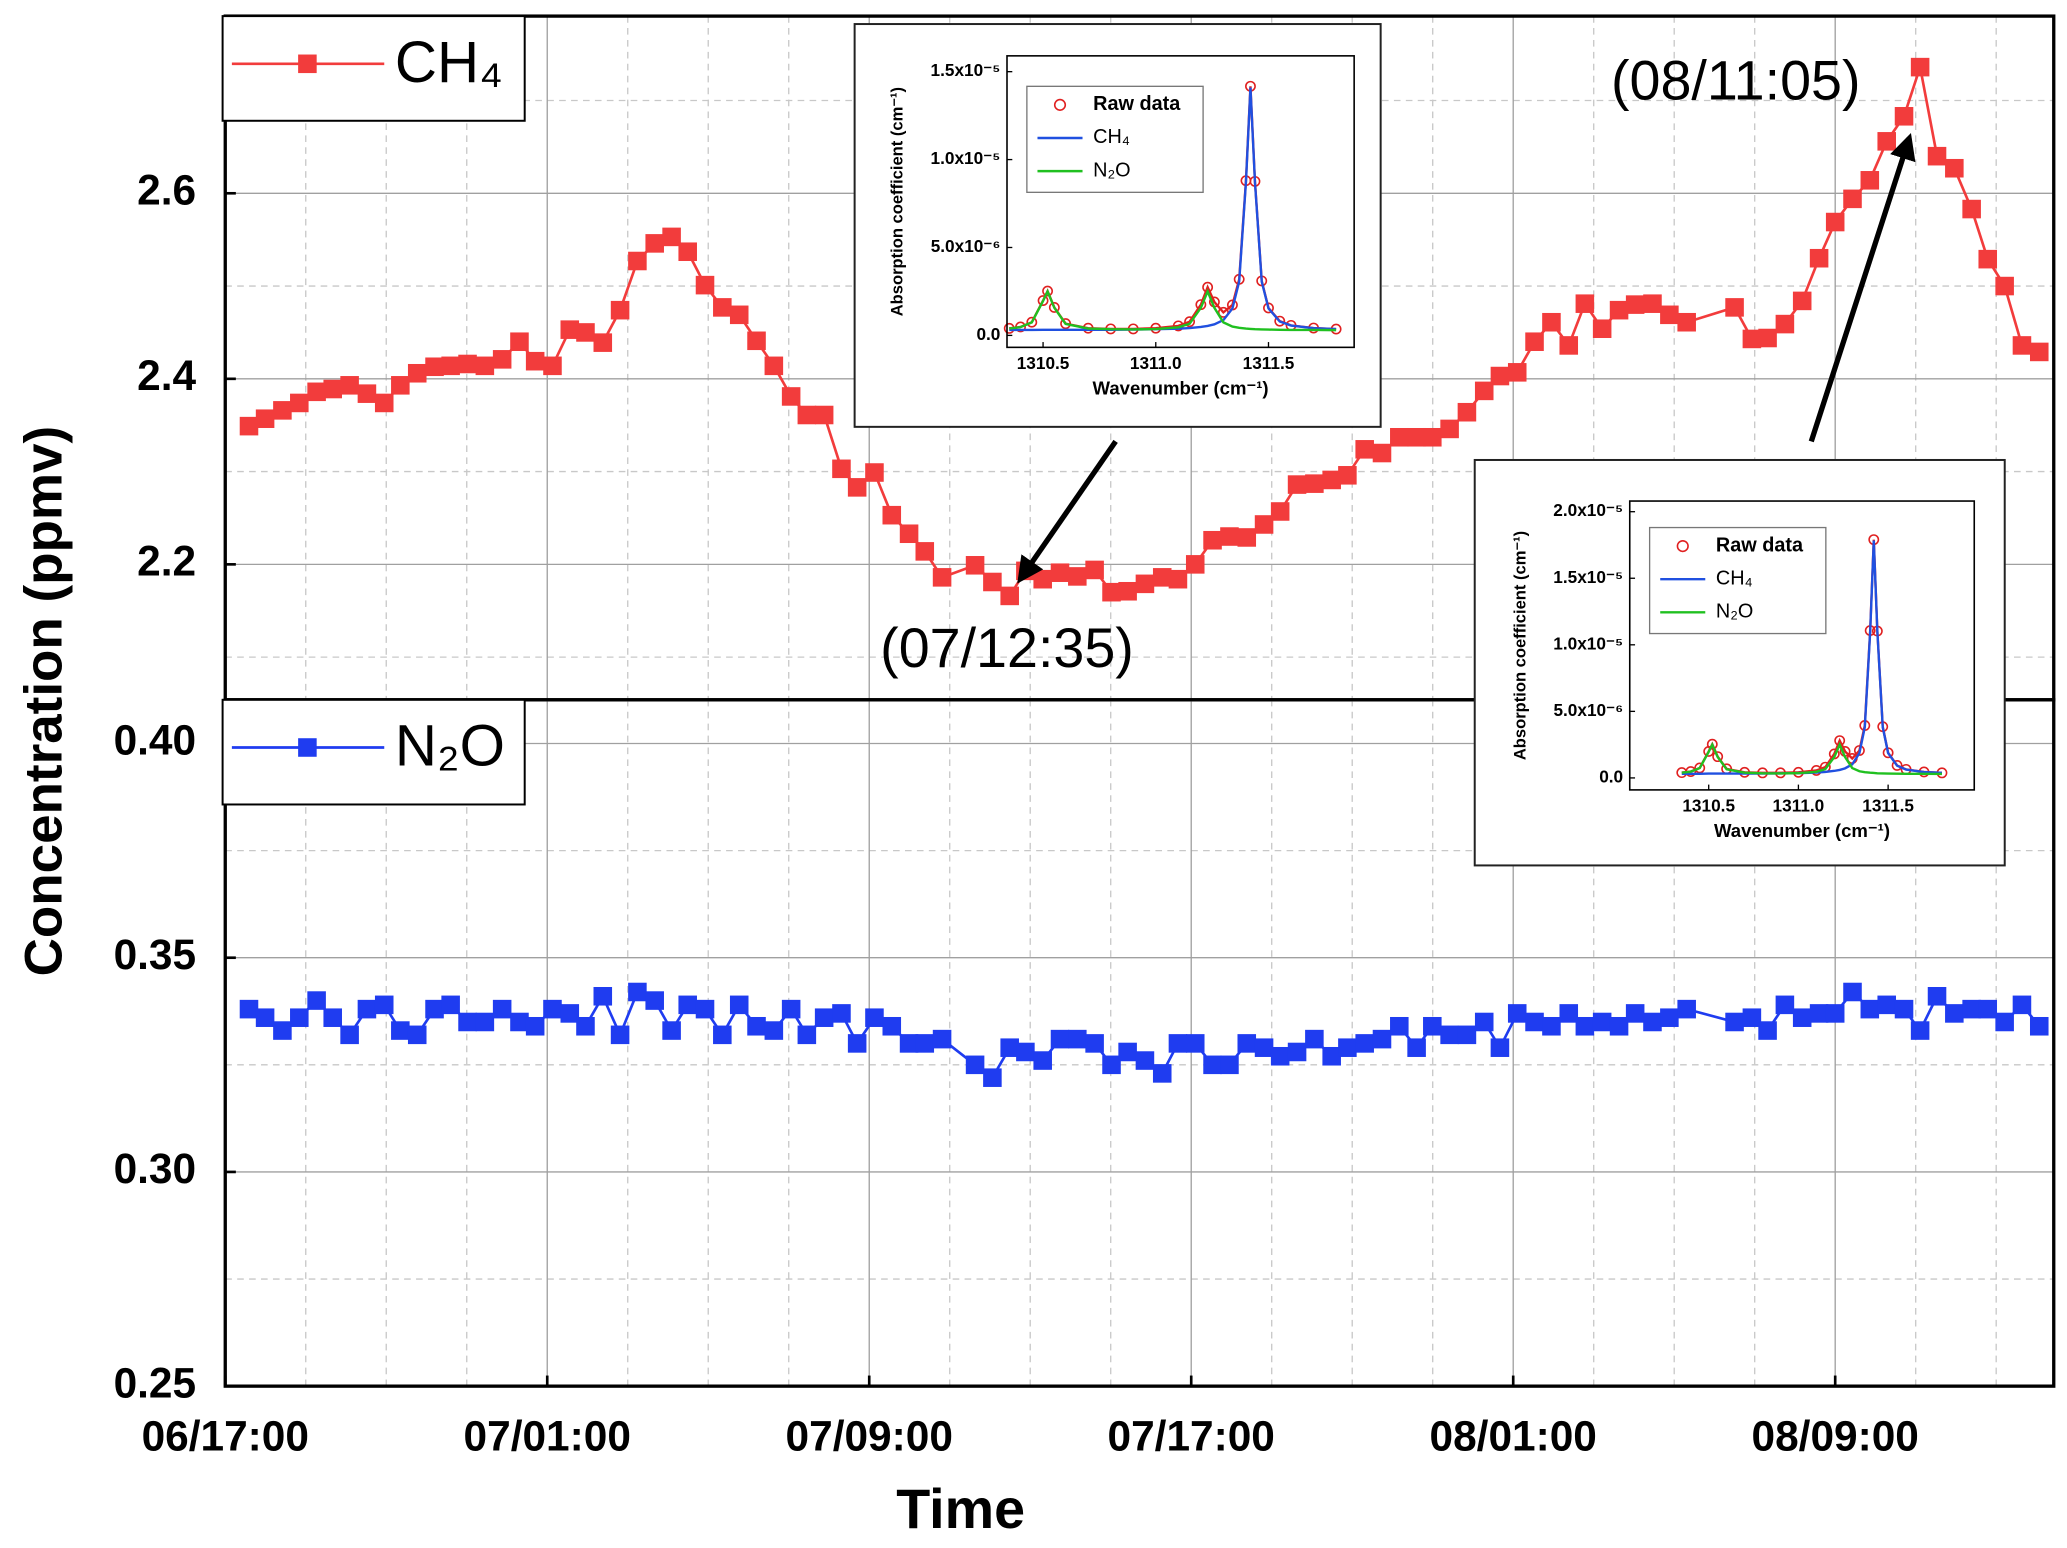 This screenshot has height=1548, width=2067. I want to click on legend-label: CH₄, so click(1111, 137).